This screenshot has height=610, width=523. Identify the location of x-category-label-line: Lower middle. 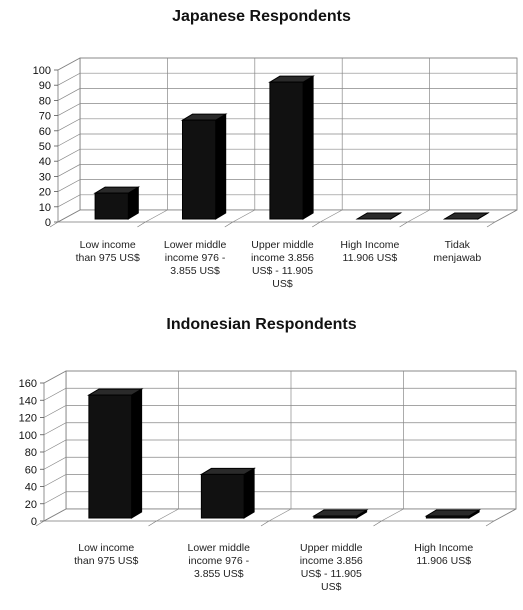
(195, 245).